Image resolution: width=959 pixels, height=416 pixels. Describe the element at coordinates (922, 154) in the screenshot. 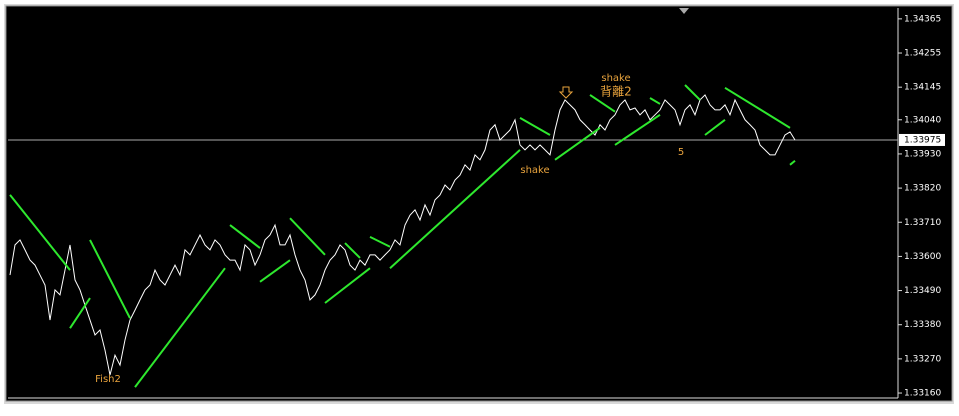

I see `y-tick-label: 1.33930` at that location.